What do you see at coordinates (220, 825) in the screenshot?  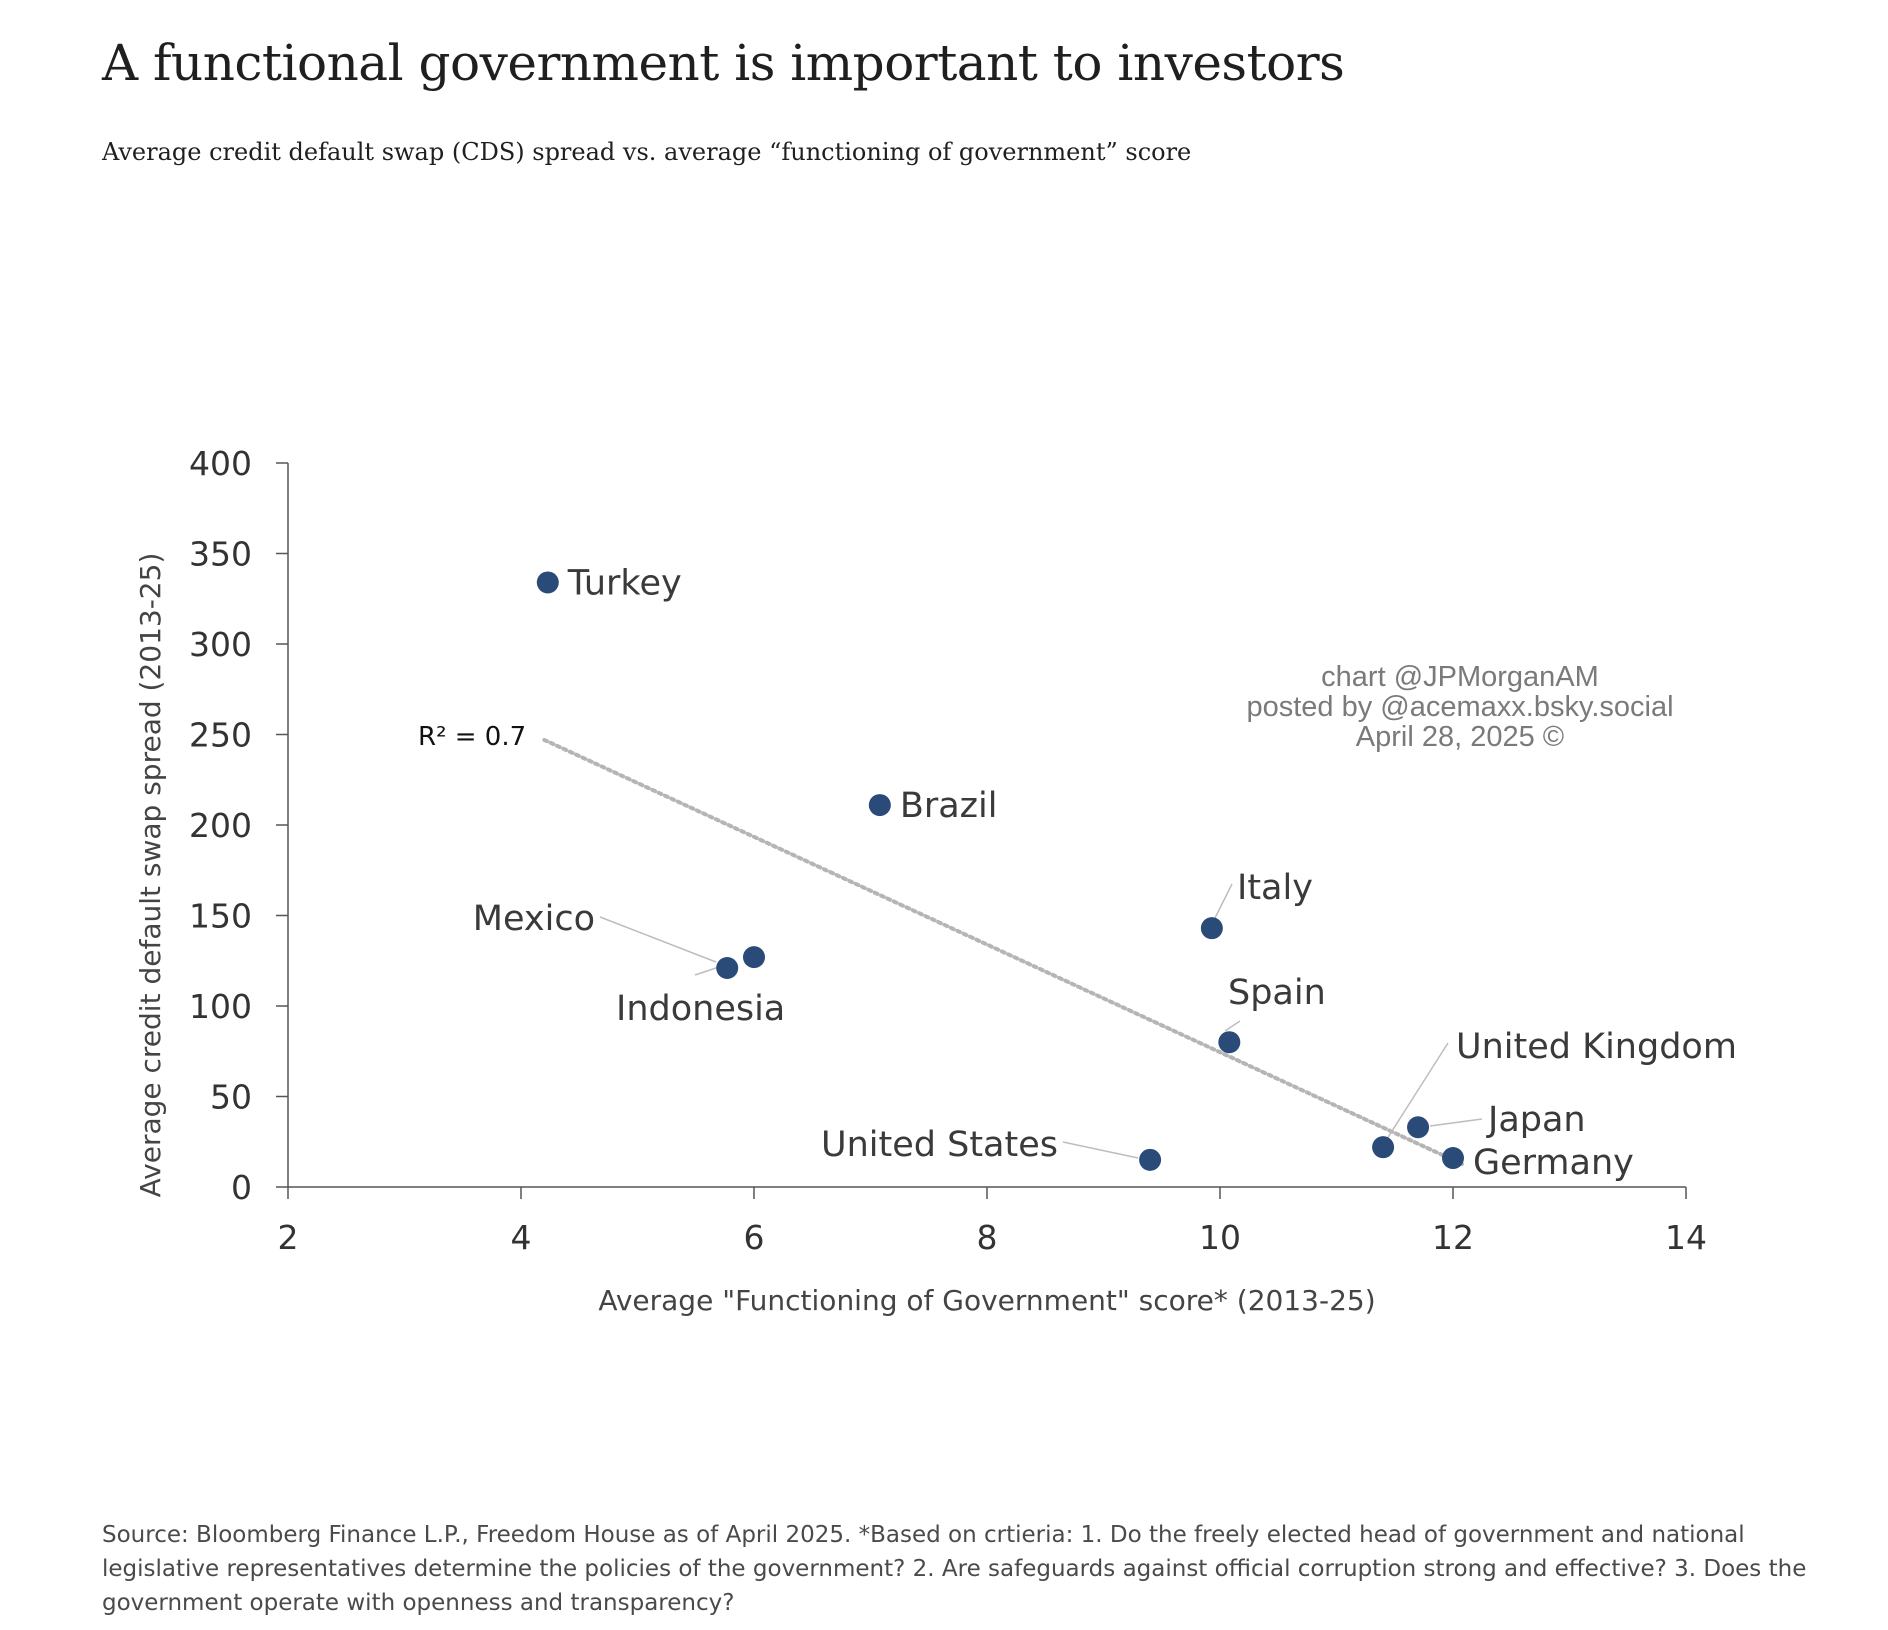 I see `y-tick-label: 200` at bounding box center [220, 825].